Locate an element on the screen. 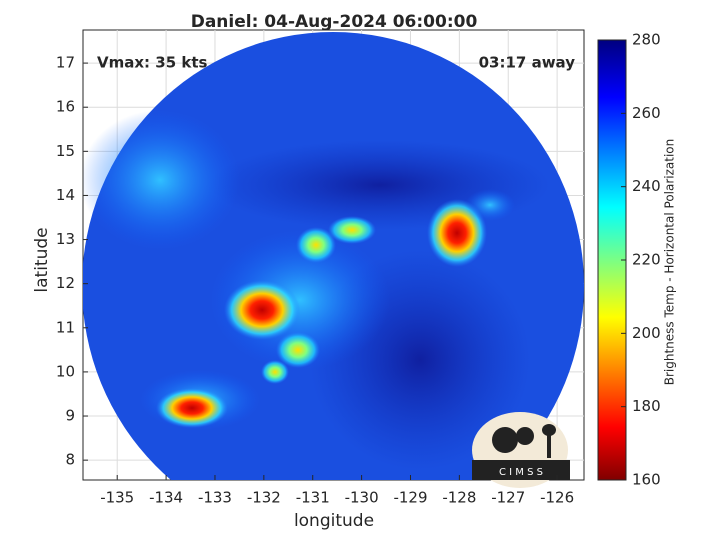 This screenshot has width=720, height=540. x-tick-label: -131 is located at coordinates (313, 498).